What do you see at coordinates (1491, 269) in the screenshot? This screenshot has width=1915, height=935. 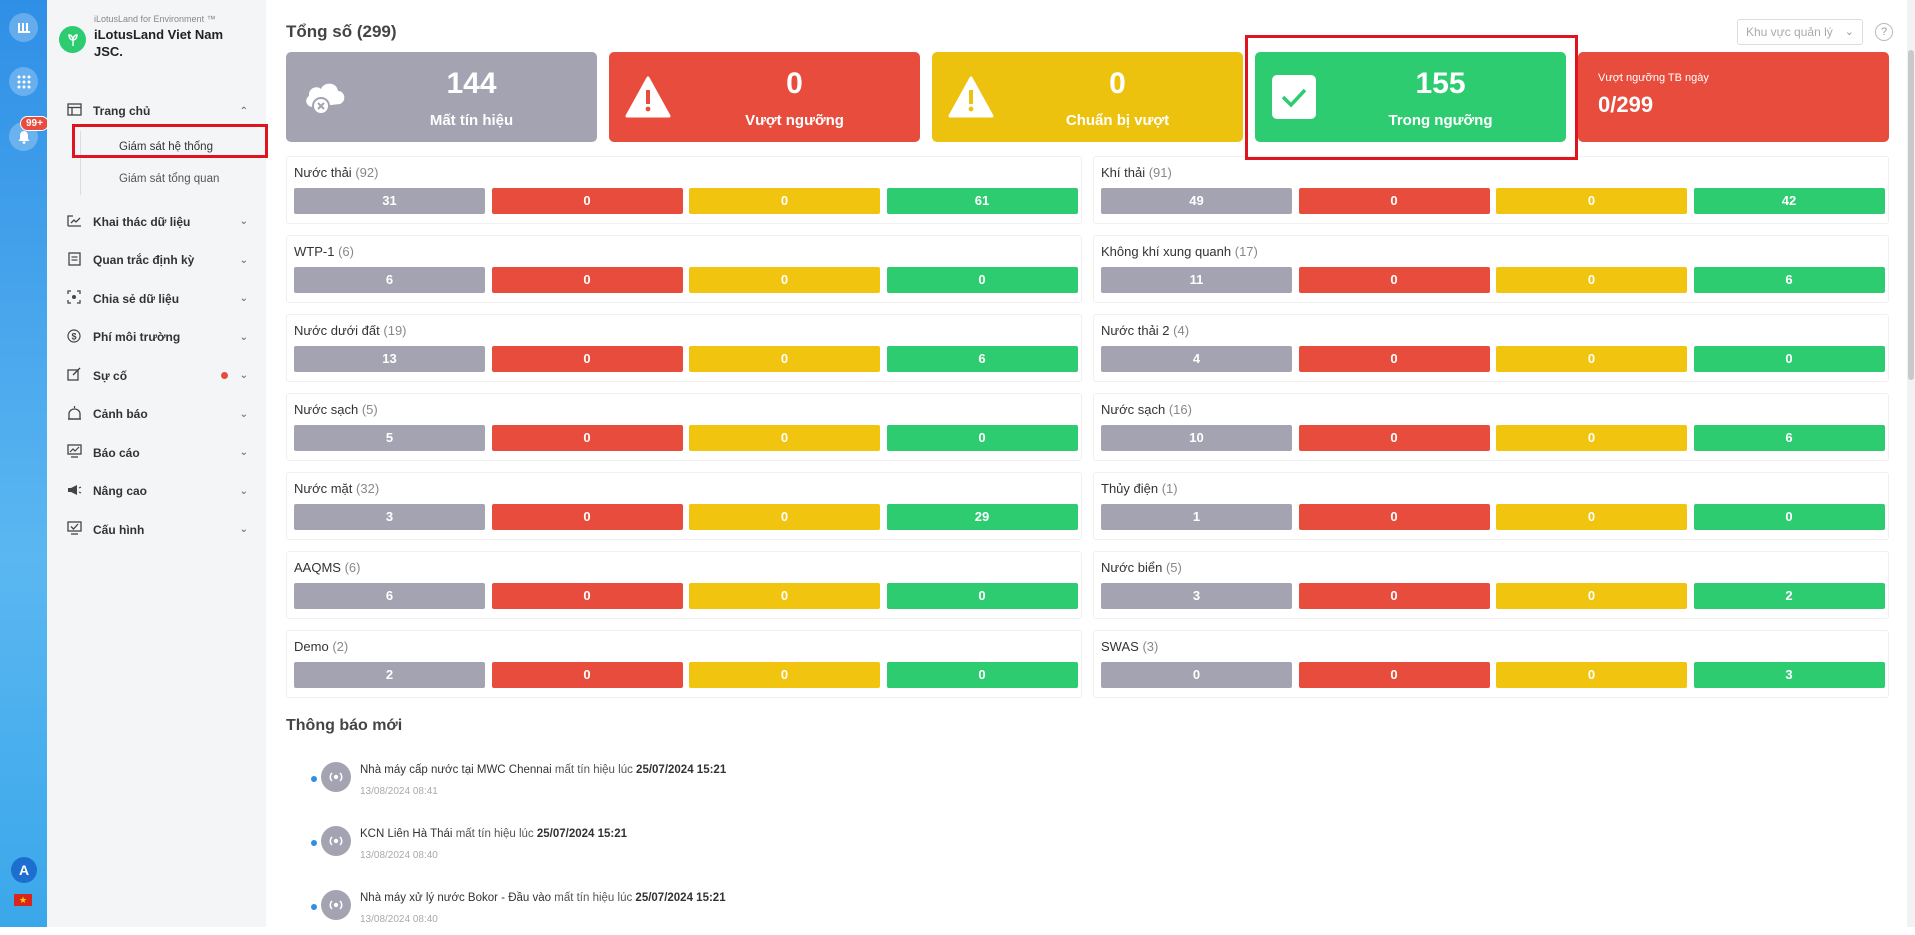 I see `group-panel: Không khí xung quanh (17) 11 0 0 6` at bounding box center [1491, 269].